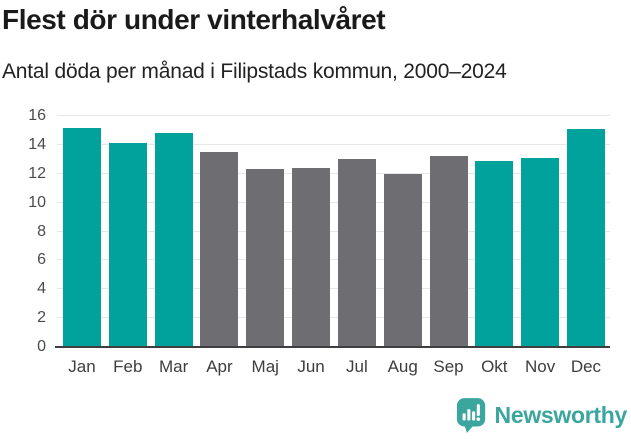 The image size is (631, 439). I want to click on bar-jun, so click(311, 257).